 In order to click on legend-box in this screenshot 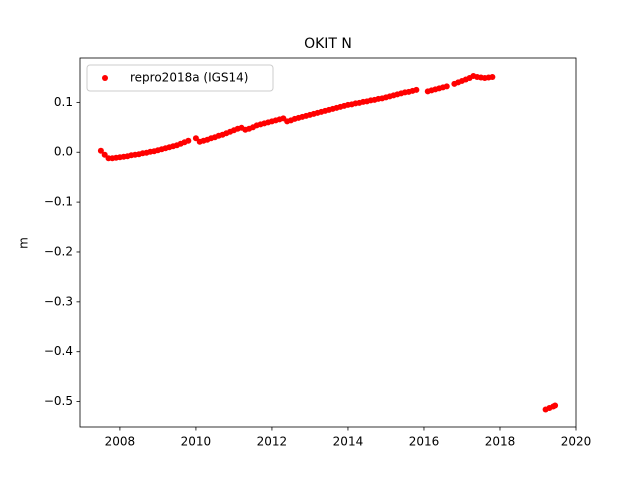, I will do `click(180, 78)`.